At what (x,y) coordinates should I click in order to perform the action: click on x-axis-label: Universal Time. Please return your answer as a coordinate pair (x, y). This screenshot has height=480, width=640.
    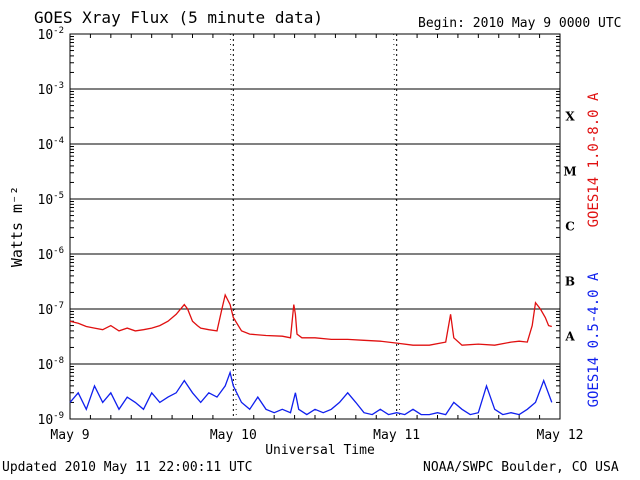
    Looking at the image, I should click on (320, 450).